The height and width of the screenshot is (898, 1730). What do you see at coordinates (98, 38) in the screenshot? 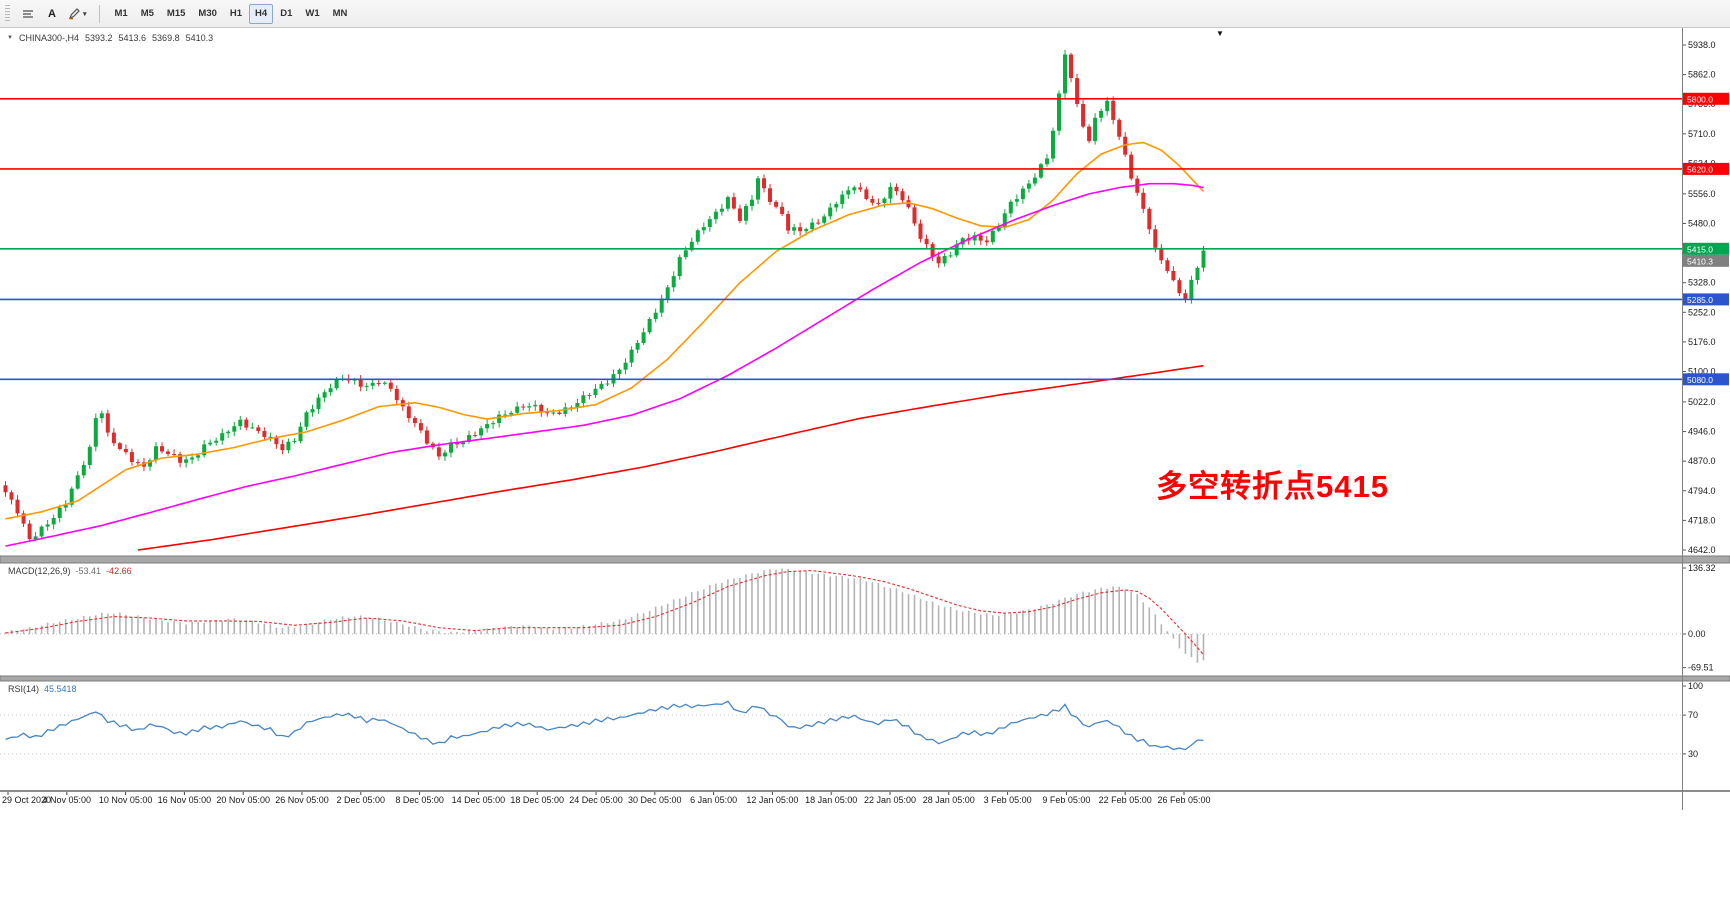
I see `ohlc-open: 5393.2` at bounding box center [98, 38].